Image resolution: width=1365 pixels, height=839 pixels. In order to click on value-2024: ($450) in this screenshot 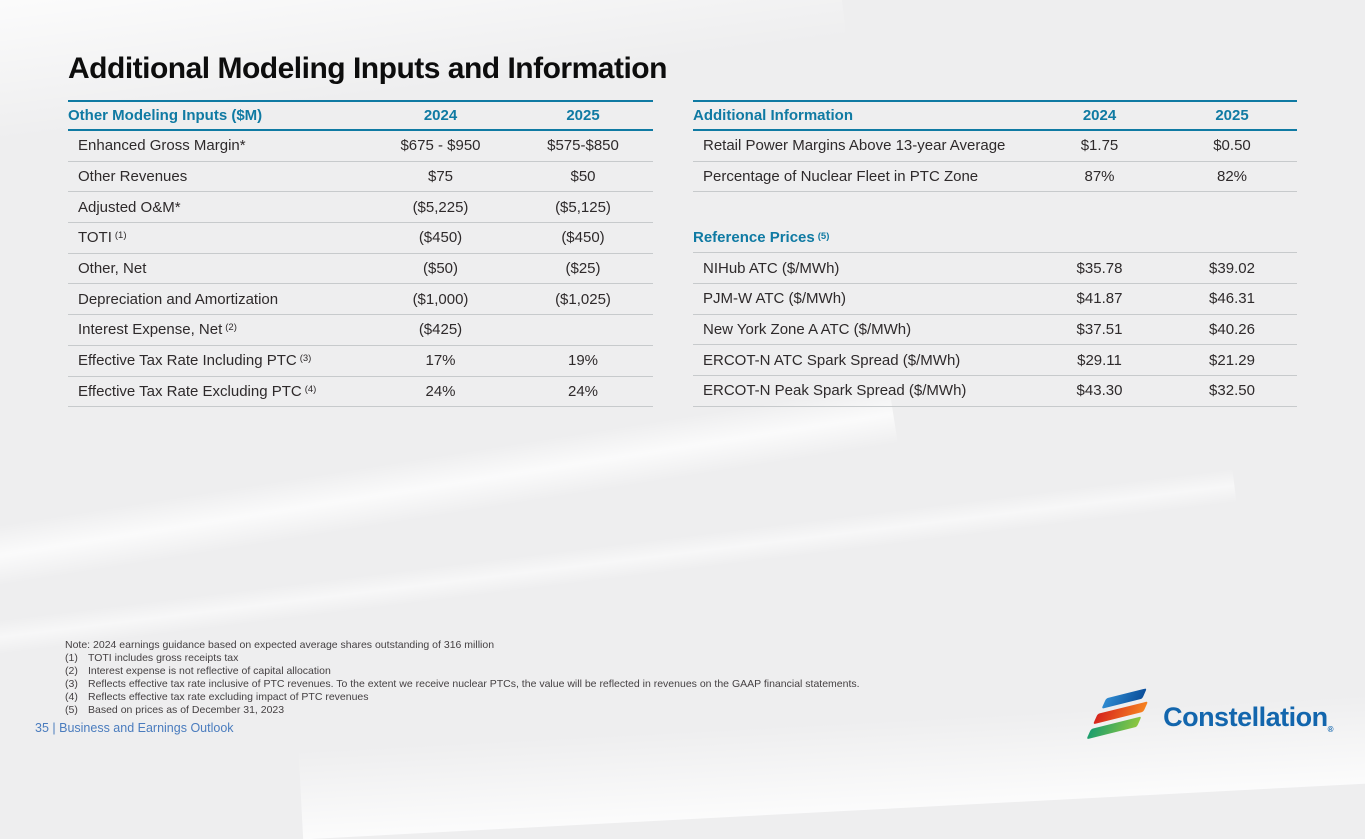, I will do `click(440, 238)`.